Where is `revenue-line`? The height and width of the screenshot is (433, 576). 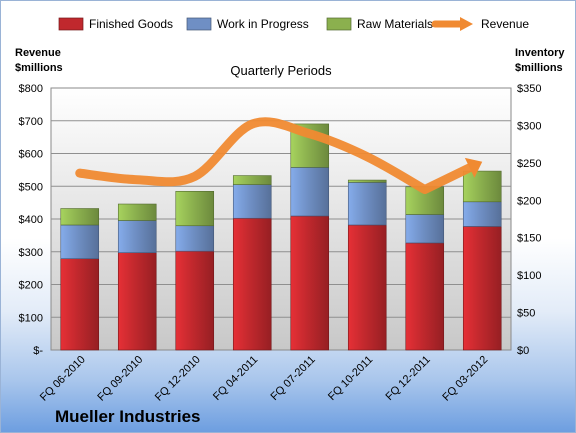 revenue-line is located at coordinates (276, 156).